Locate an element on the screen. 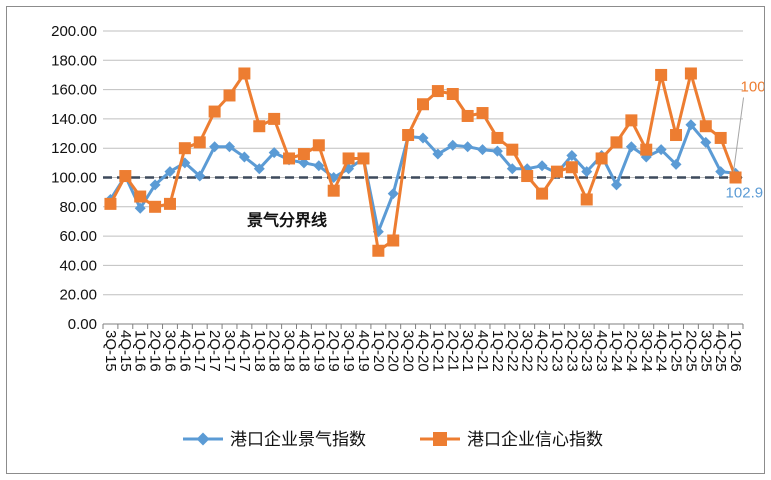 Image resolution: width=771 pixels, height=480 pixels. x-tick-label: 3Q-24 is located at coordinates (646, 351).